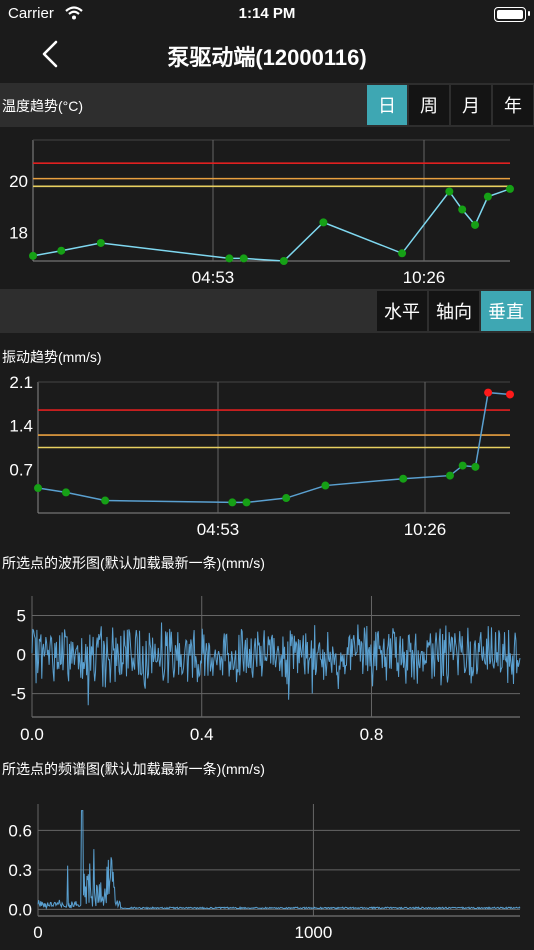  Describe the element at coordinates (31, 13) in the screenshot. I see `carrier-label: Carrier` at that location.